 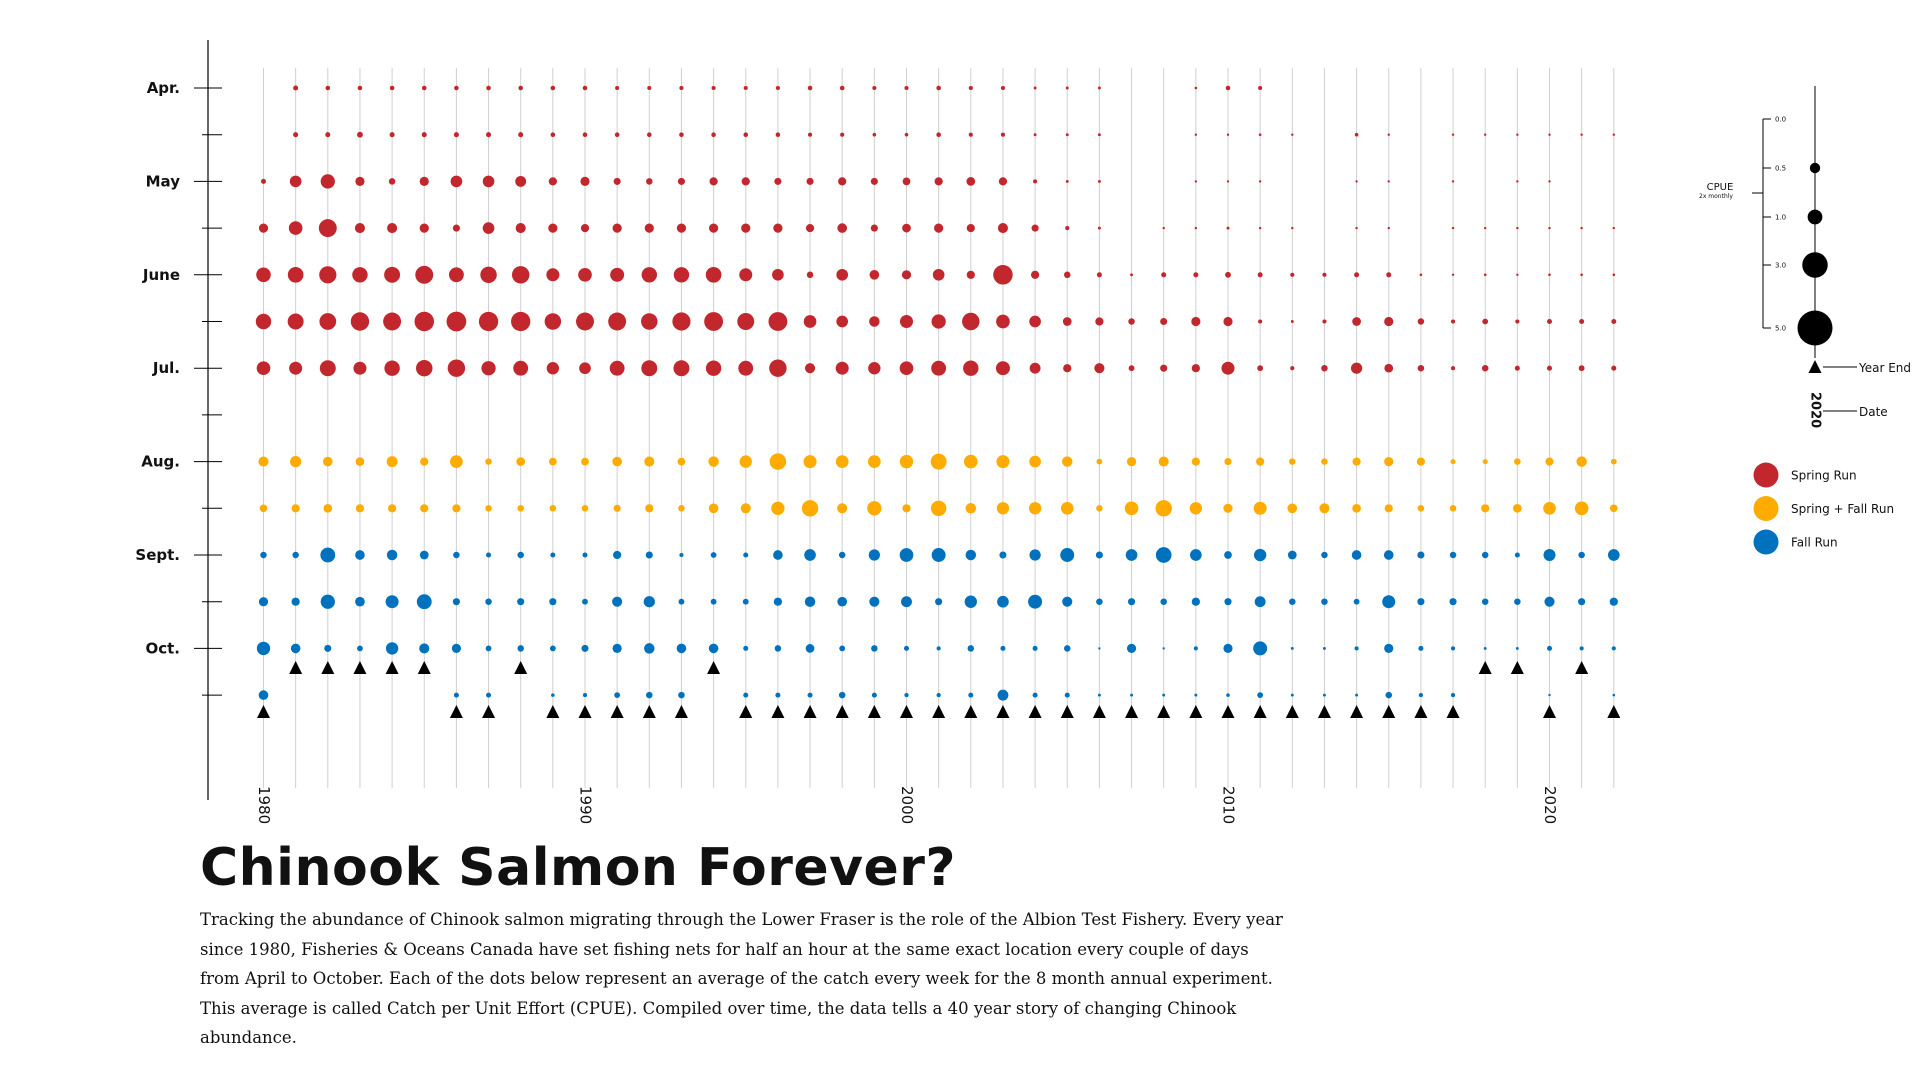 I want to click on month-label: Sept., so click(x=157, y=555).